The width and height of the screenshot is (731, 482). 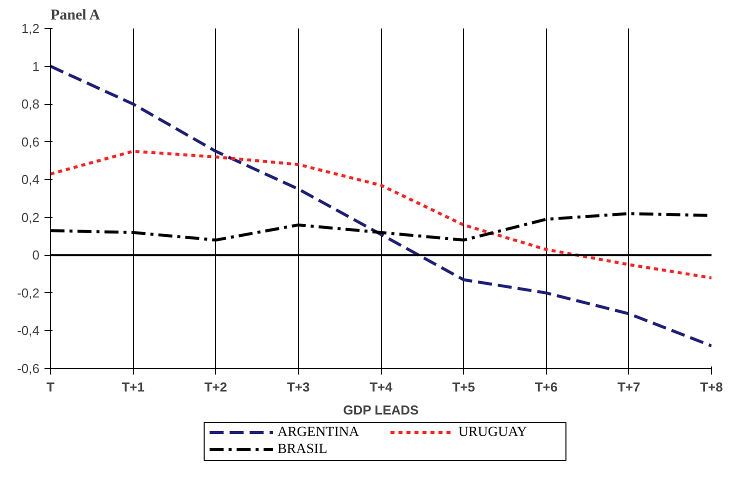 What do you see at coordinates (30, 104) in the screenshot?
I see `y-tick-label: 0,8` at bounding box center [30, 104].